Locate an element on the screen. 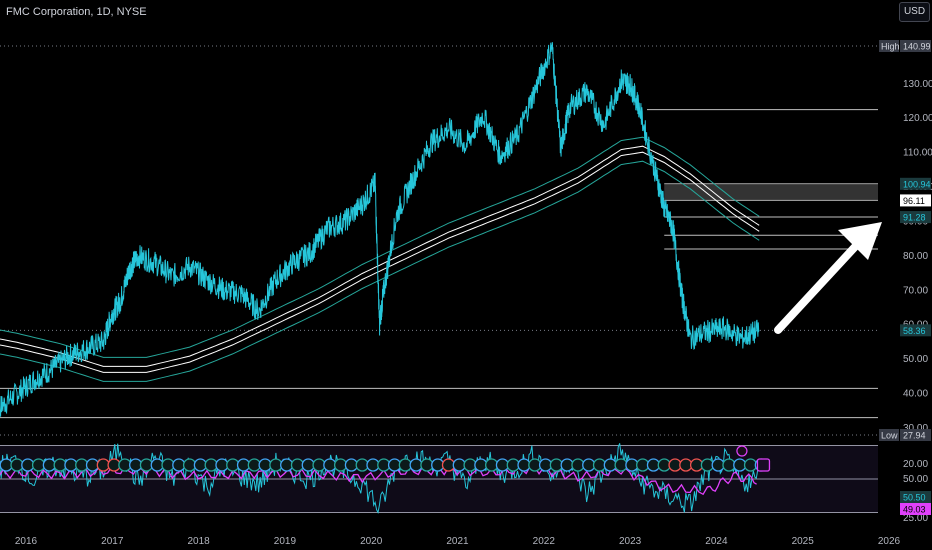  x-tick-label: 2022 is located at coordinates (544, 541).